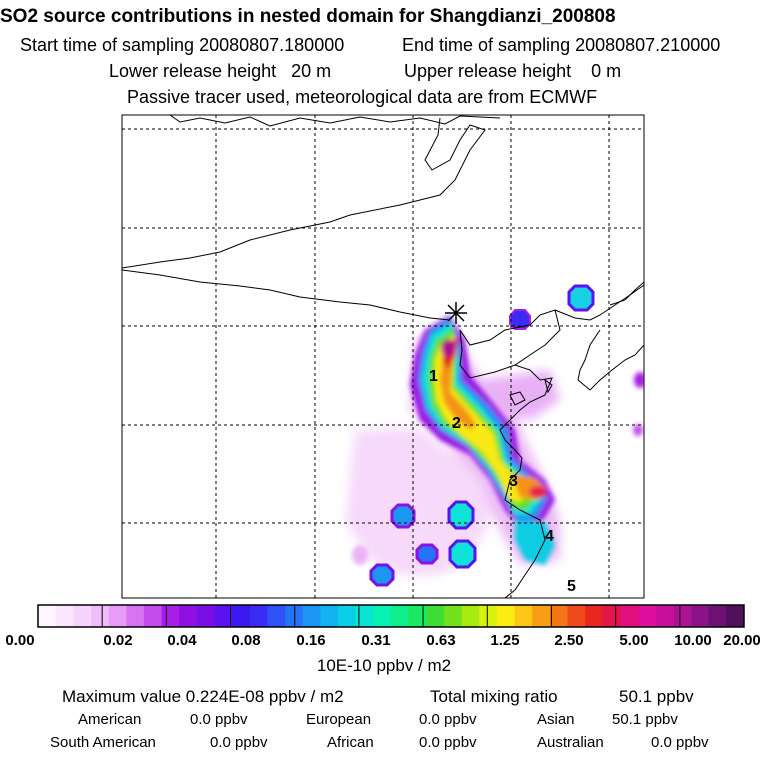 Image resolution: width=768 pixels, height=768 pixels. What do you see at coordinates (569, 640) in the screenshot?
I see `colorbar-tick-8: 2.50` at bounding box center [569, 640].